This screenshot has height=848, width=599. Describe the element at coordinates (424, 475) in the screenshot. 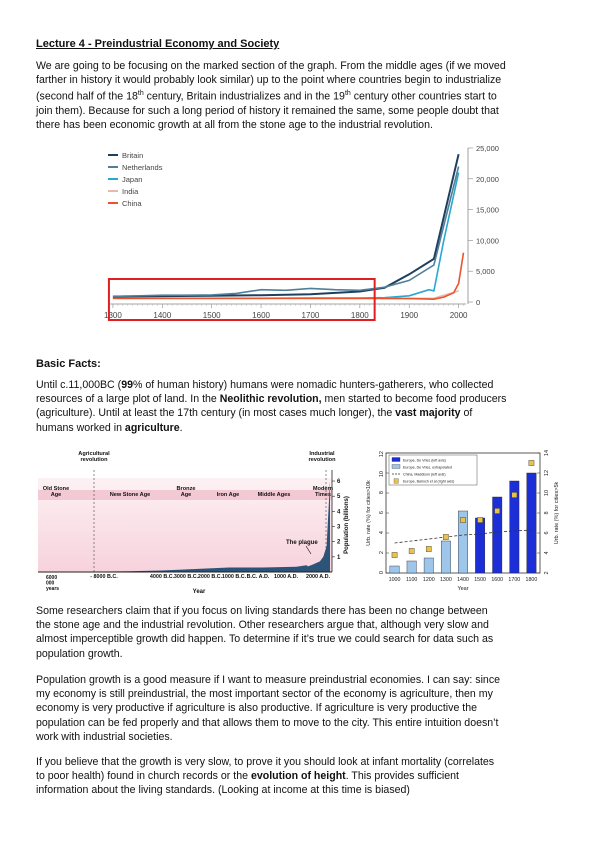

I see `legend-label: China, Maddison (left axis)` at that location.